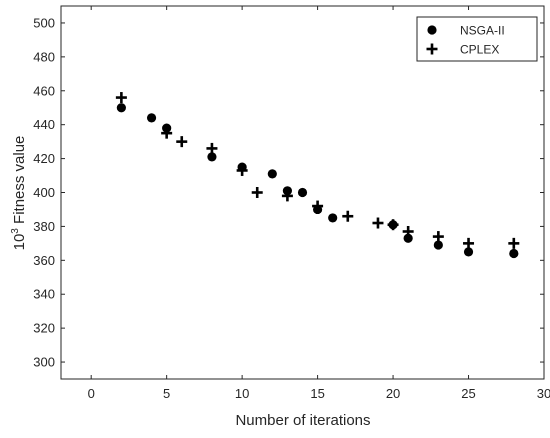  Describe the element at coordinates (432, 49) in the screenshot. I see `legend-marker-cplex` at that location.